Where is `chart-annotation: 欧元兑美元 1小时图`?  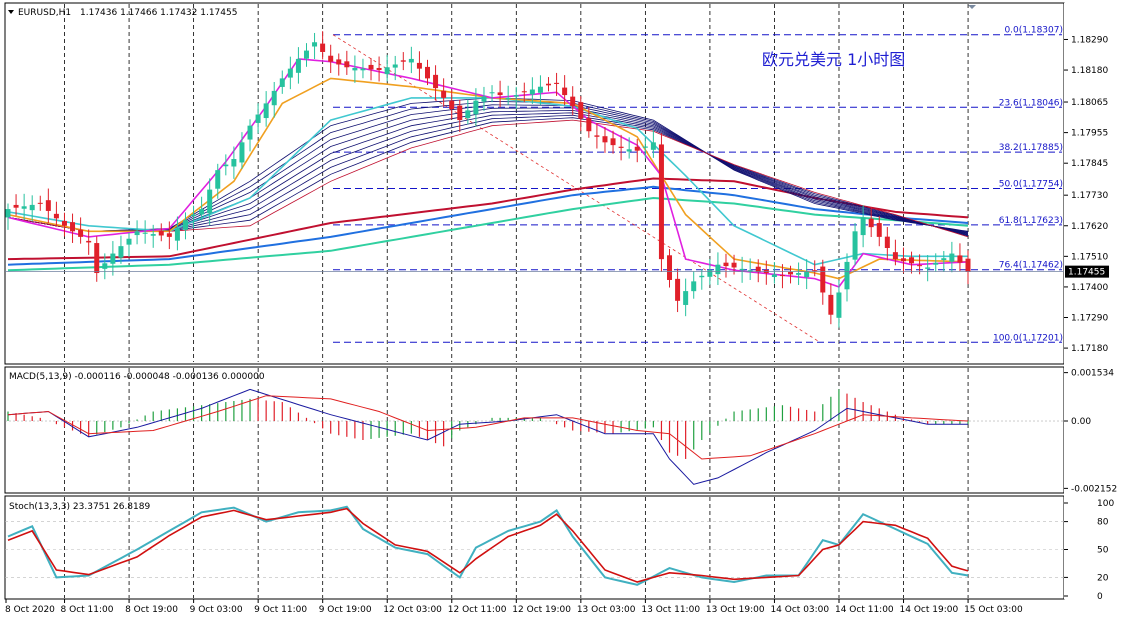 chart-annotation: 欧元兑美元 1小时图 is located at coordinates (833, 59).